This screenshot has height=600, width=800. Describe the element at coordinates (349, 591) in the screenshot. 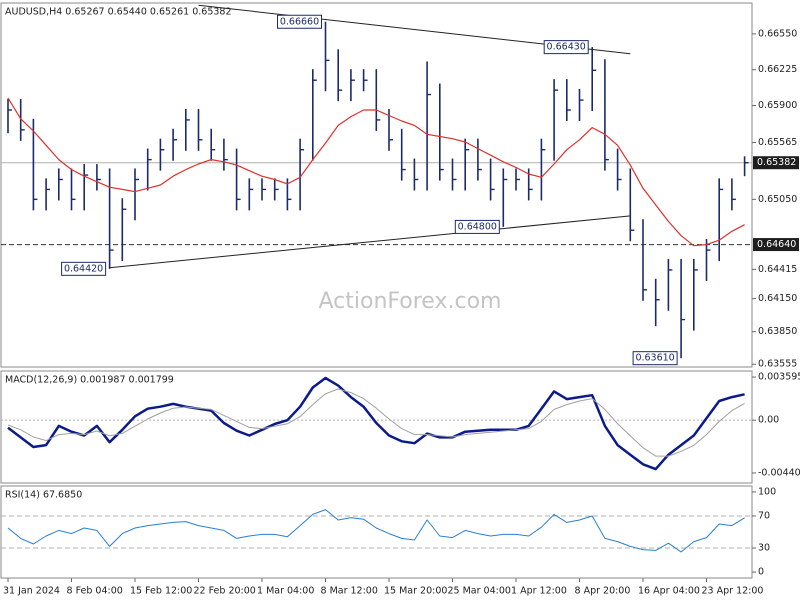

I see `x-tick-label: 8 Mar 12:00` at that location.